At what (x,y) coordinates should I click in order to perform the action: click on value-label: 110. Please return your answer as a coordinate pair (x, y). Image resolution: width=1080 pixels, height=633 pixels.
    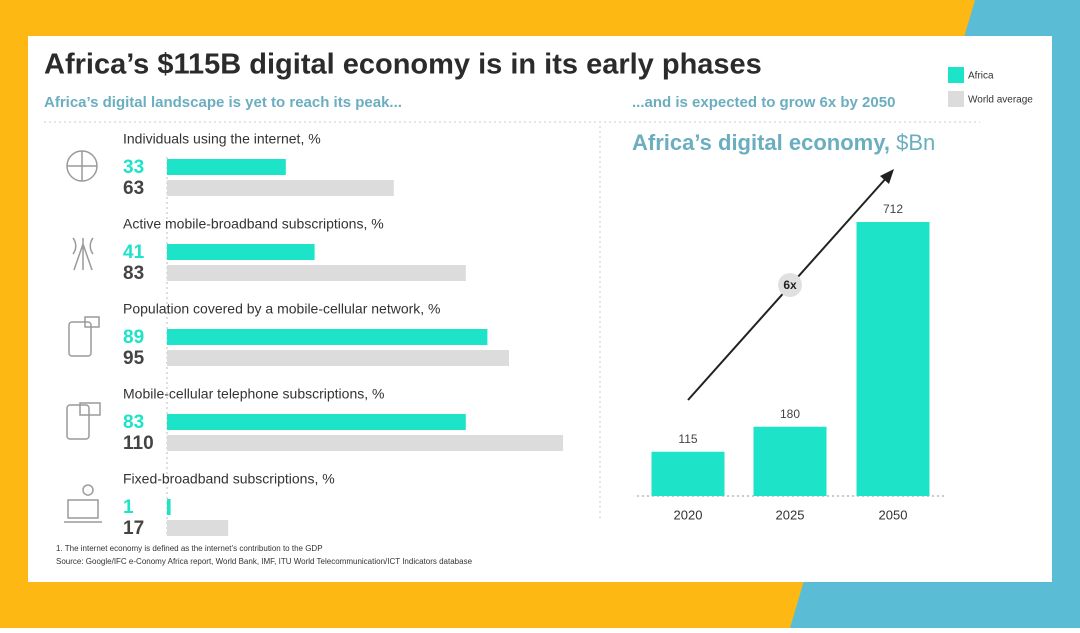
    Looking at the image, I should click on (138, 443).